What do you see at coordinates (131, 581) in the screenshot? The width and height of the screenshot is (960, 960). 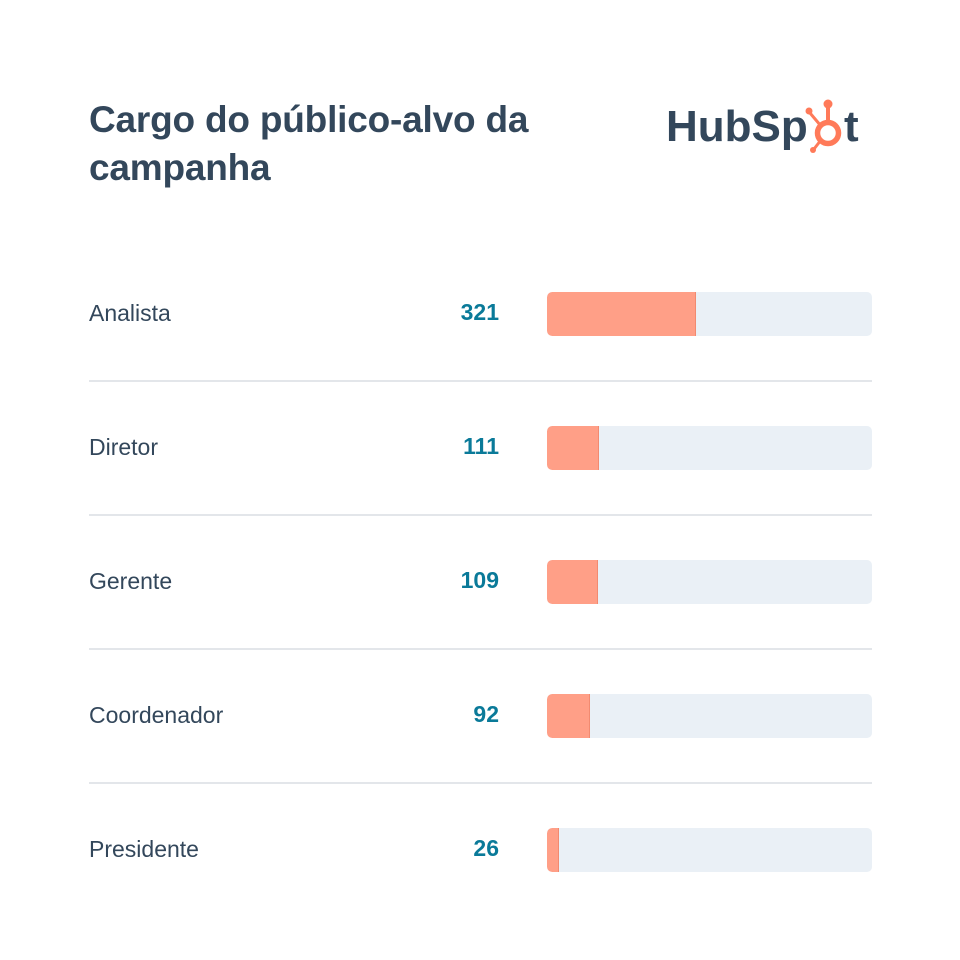 I see `row-label: Gerente` at bounding box center [131, 581].